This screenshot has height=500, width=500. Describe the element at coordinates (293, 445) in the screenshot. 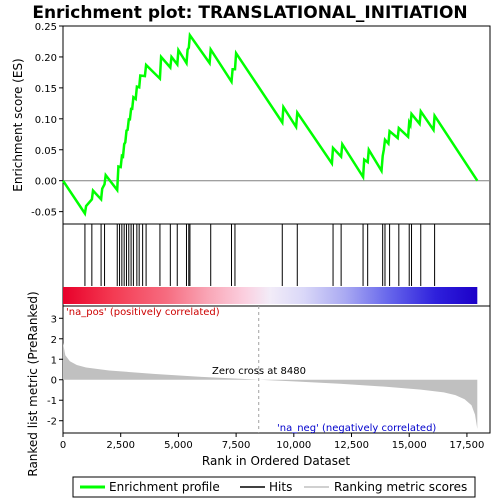

I see `metric-x-tick-label: 10,000` at that location.